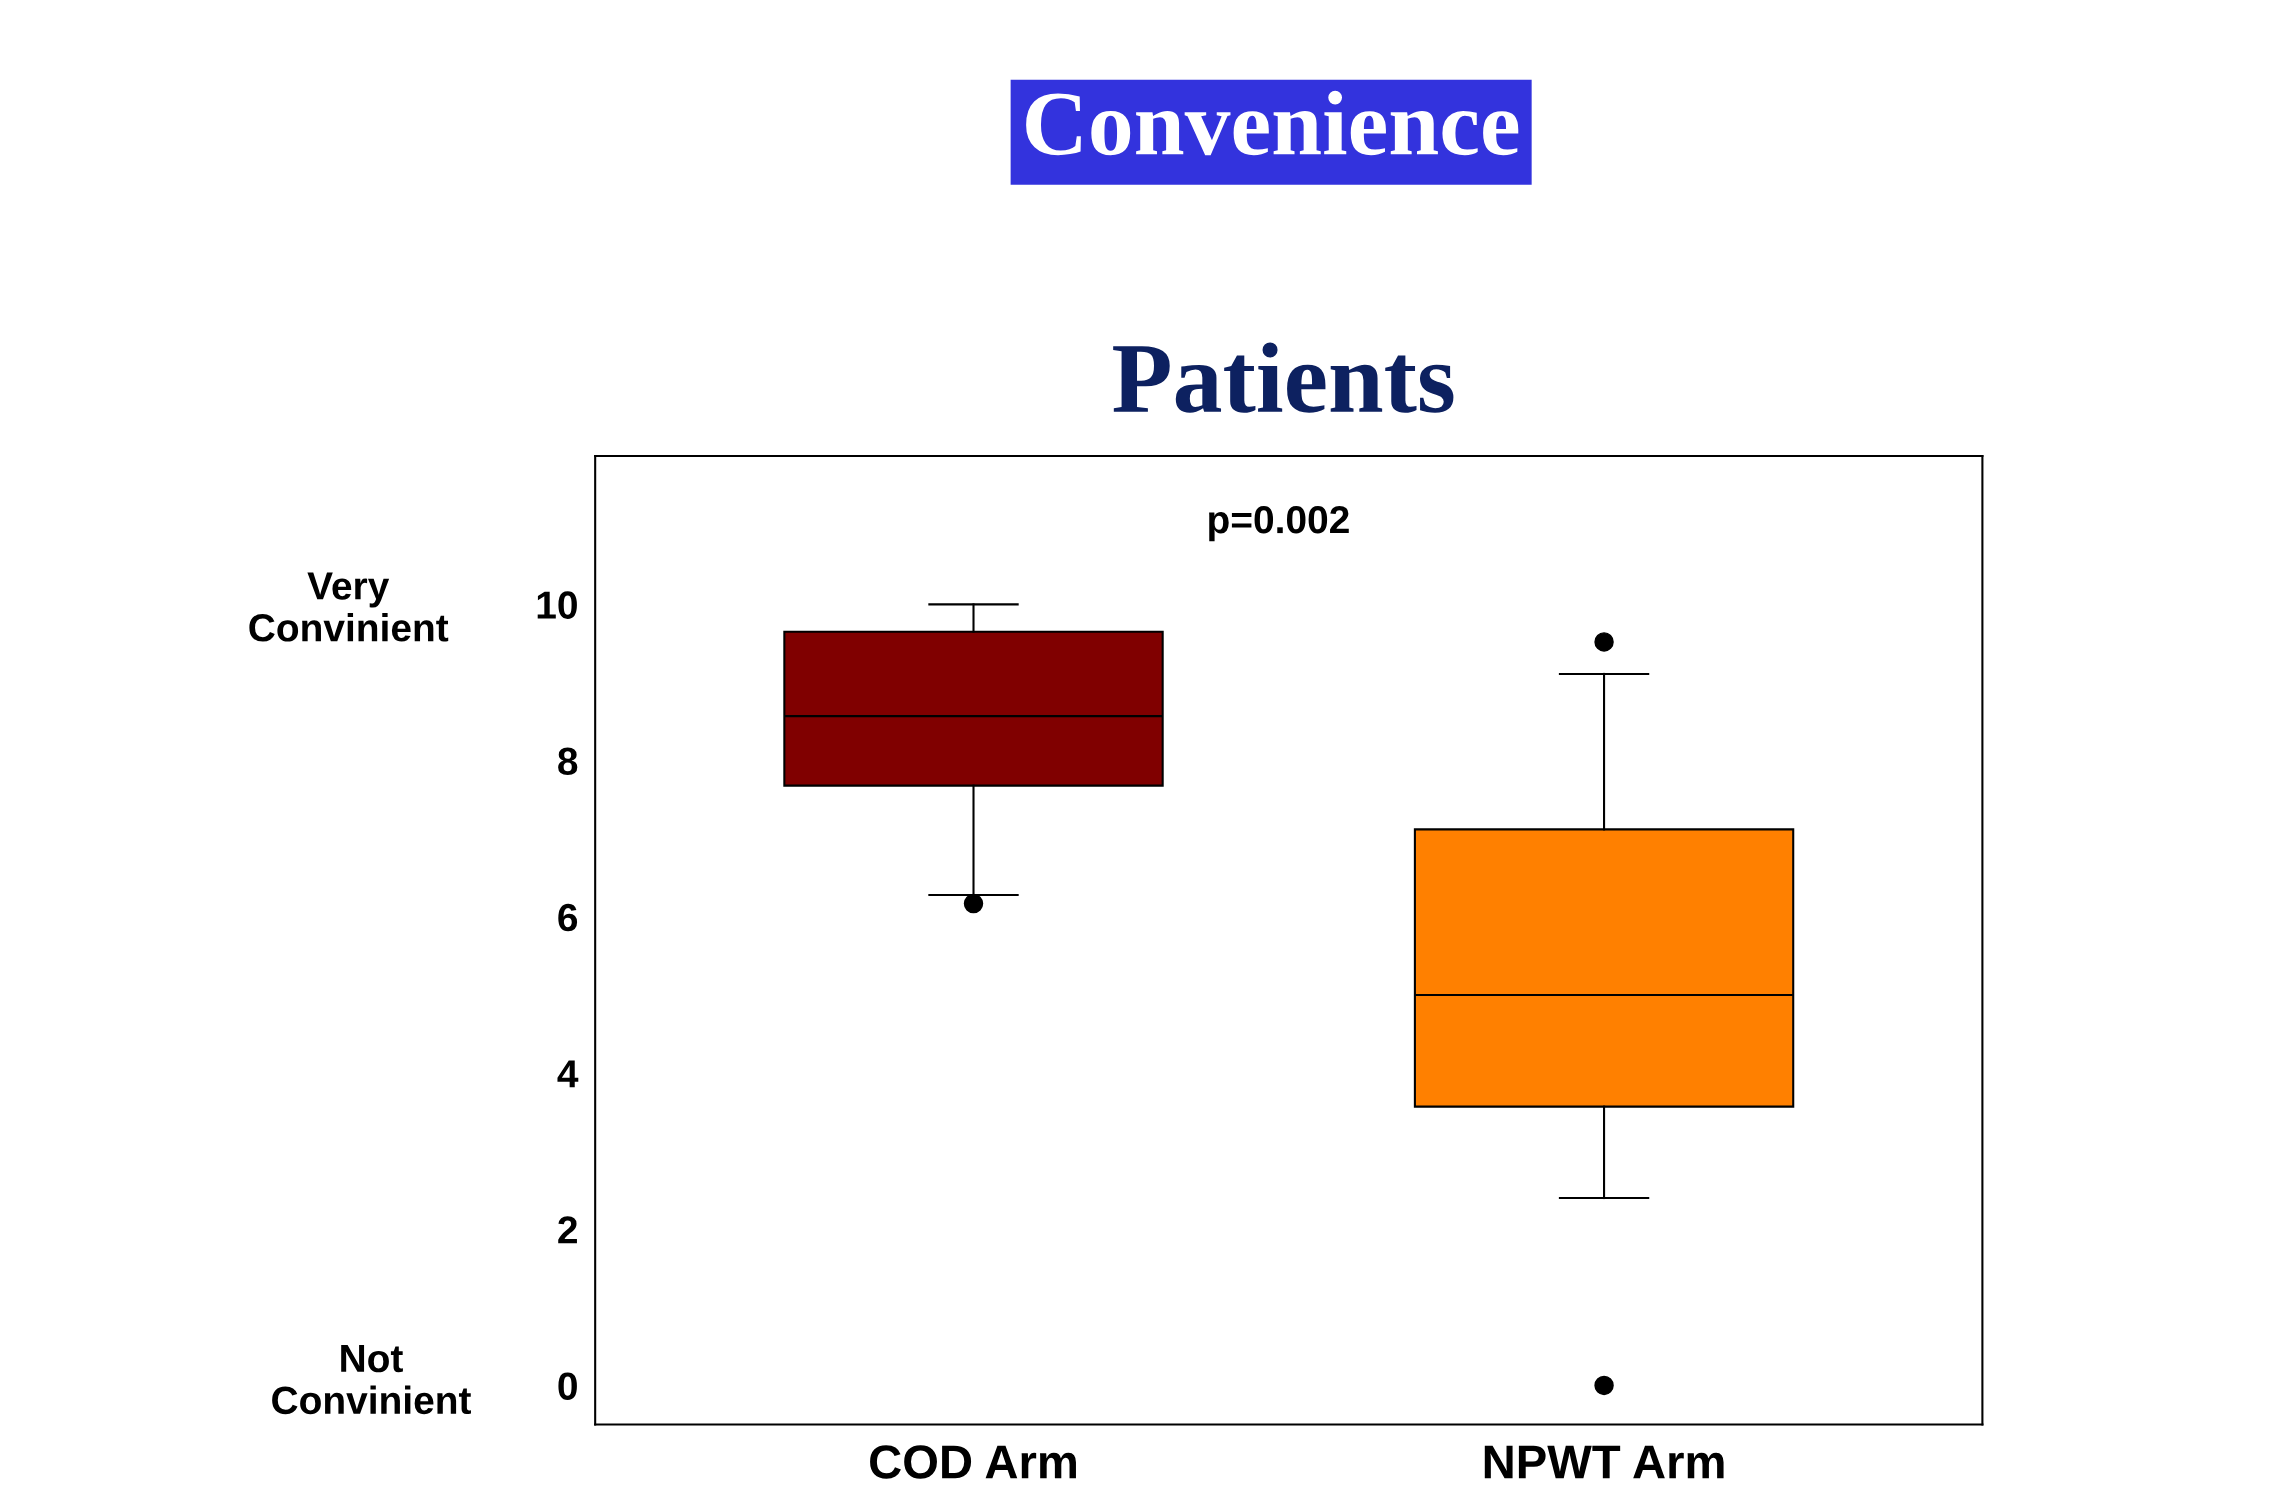 The height and width of the screenshot is (1503, 2276). Describe the element at coordinates (1272, 123) in the screenshot. I see `chart-title: Convenience` at that location.